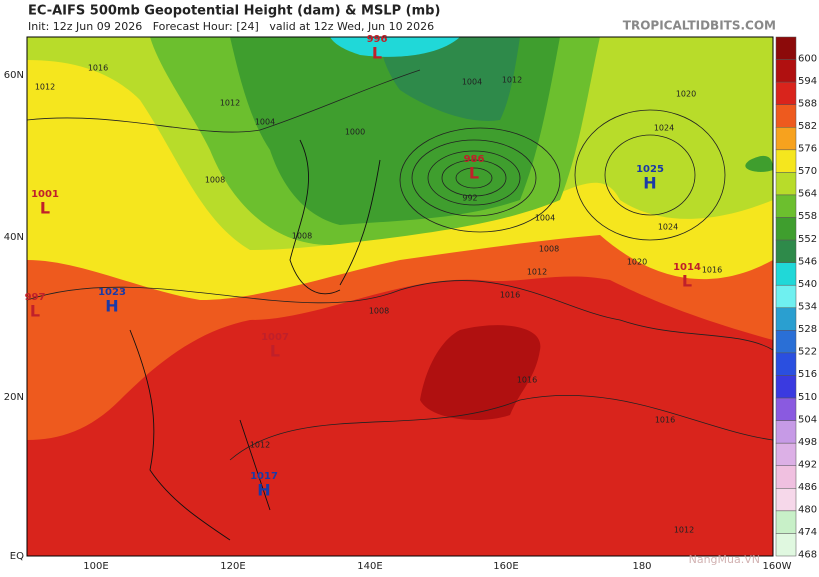 Image resolution: width=819 pixels, height=577 pixels. I want to click on colorbar-label: 540, so click(807, 284).